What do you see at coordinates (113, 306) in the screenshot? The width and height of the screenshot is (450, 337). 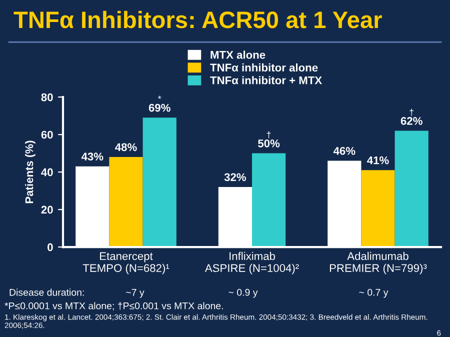 I see `text: *P≤0.0001 vs MTX alone; †P≤0.001 vs MTX alone.` at bounding box center [113, 306].